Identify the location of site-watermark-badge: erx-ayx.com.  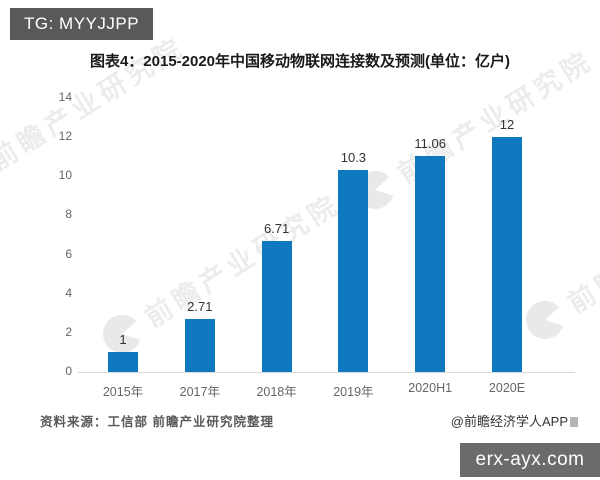
(530, 460).